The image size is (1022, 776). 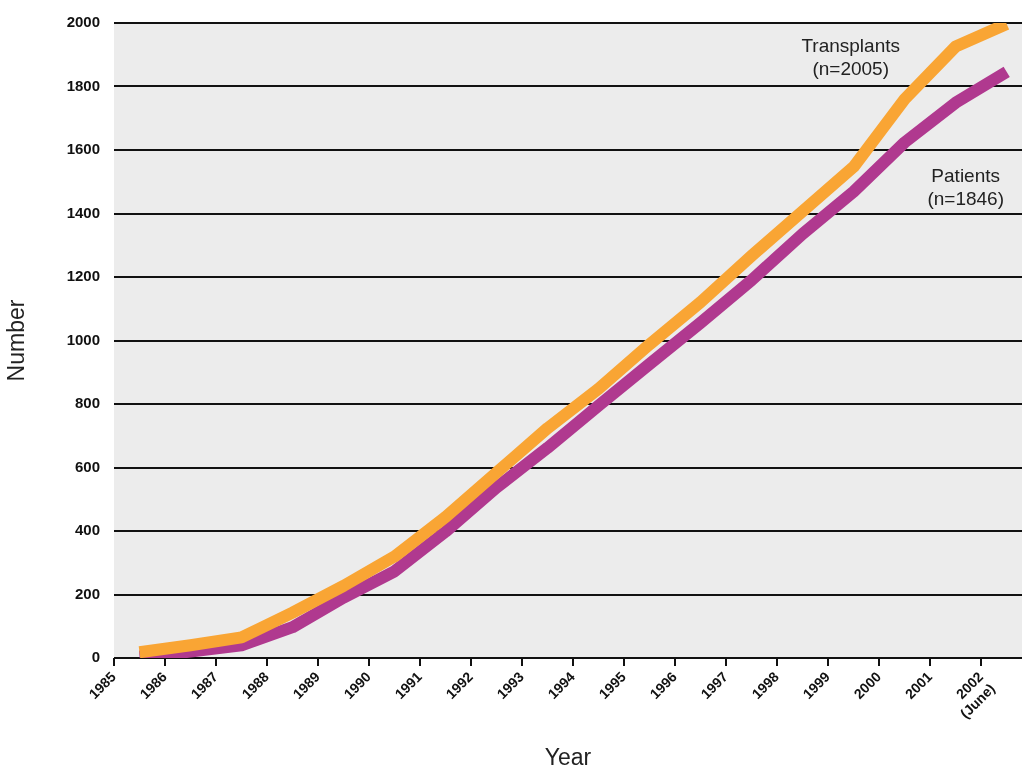 What do you see at coordinates (83, 276) in the screenshot?
I see `y-tick-label: 1200` at bounding box center [83, 276].